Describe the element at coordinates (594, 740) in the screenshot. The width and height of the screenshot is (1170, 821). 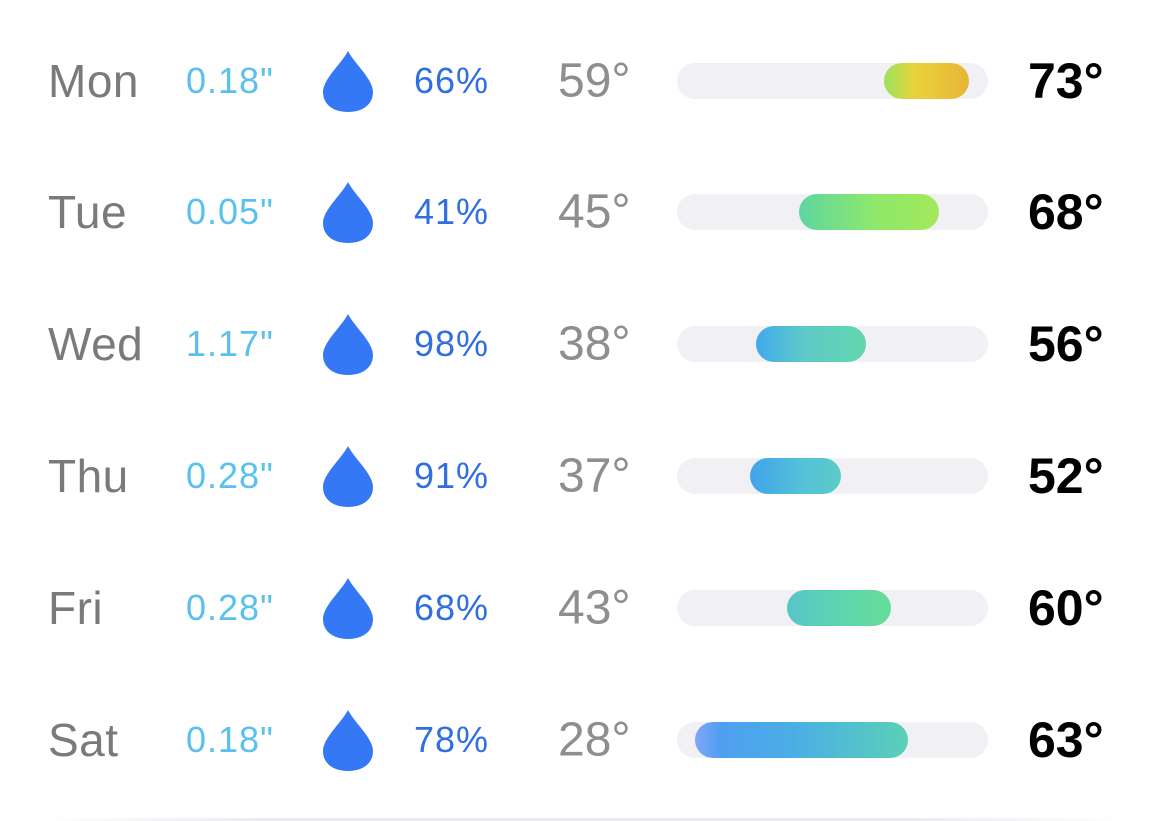
I see `low-temp: 28°` at that location.